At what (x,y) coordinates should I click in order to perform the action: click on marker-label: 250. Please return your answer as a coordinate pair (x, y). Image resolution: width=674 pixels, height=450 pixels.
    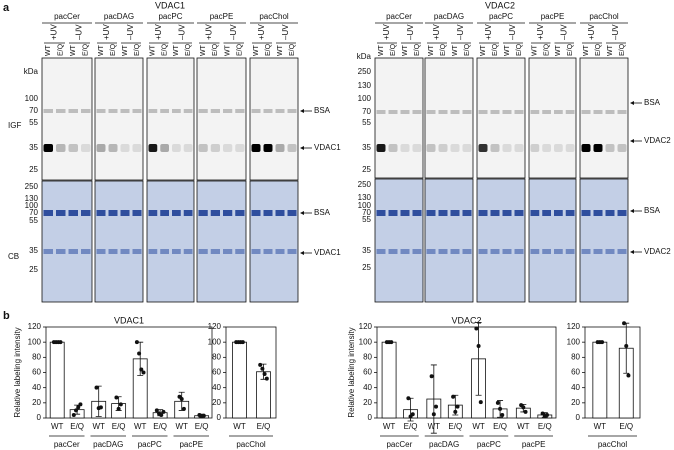
    Looking at the image, I should click on (365, 184).